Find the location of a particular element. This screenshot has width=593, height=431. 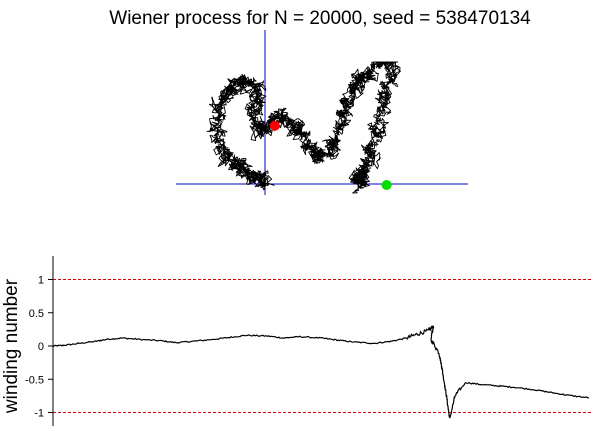

start-marker is located at coordinates (274, 125).